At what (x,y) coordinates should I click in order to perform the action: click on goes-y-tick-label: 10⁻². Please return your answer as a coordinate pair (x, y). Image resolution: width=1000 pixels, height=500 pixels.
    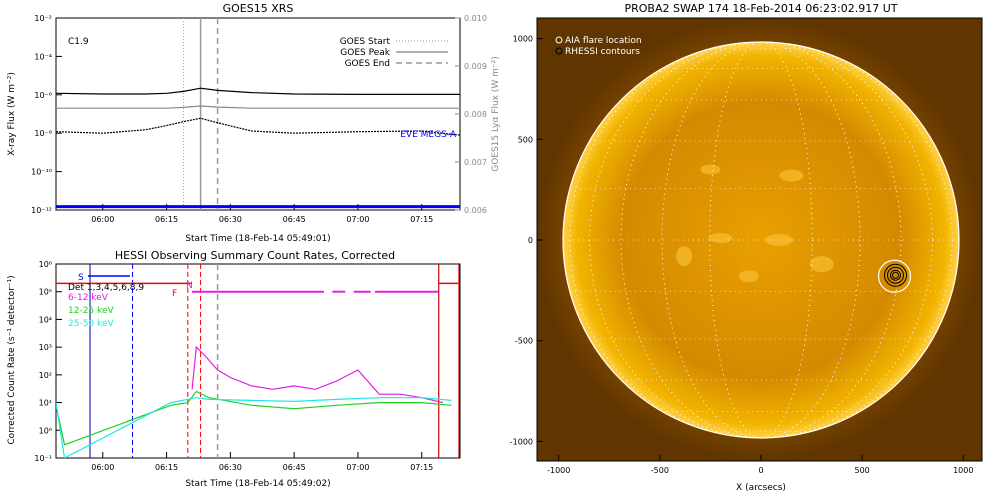
    Looking at the image, I should click on (43, 18).